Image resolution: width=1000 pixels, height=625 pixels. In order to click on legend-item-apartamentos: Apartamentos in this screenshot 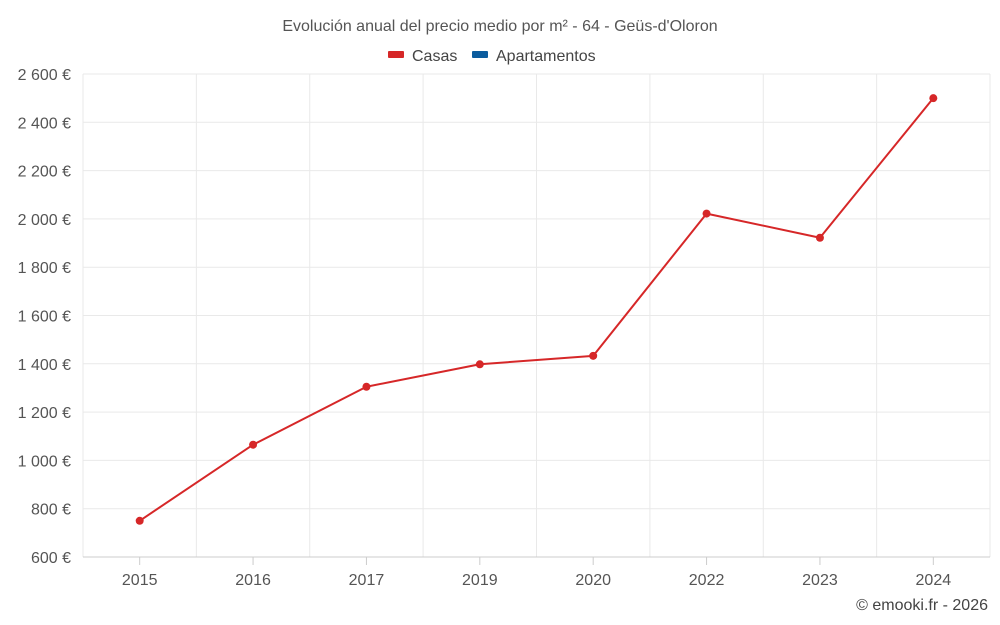, I will do `click(534, 56)`.